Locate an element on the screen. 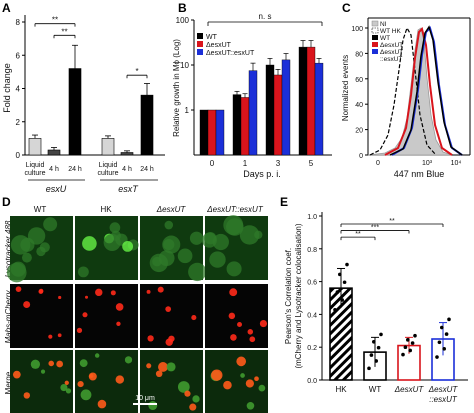 This screenshot has width=474, height=413. panel-e-ylabel-1: Pearson's Correlation coef. is located at coordinates (288, 296).